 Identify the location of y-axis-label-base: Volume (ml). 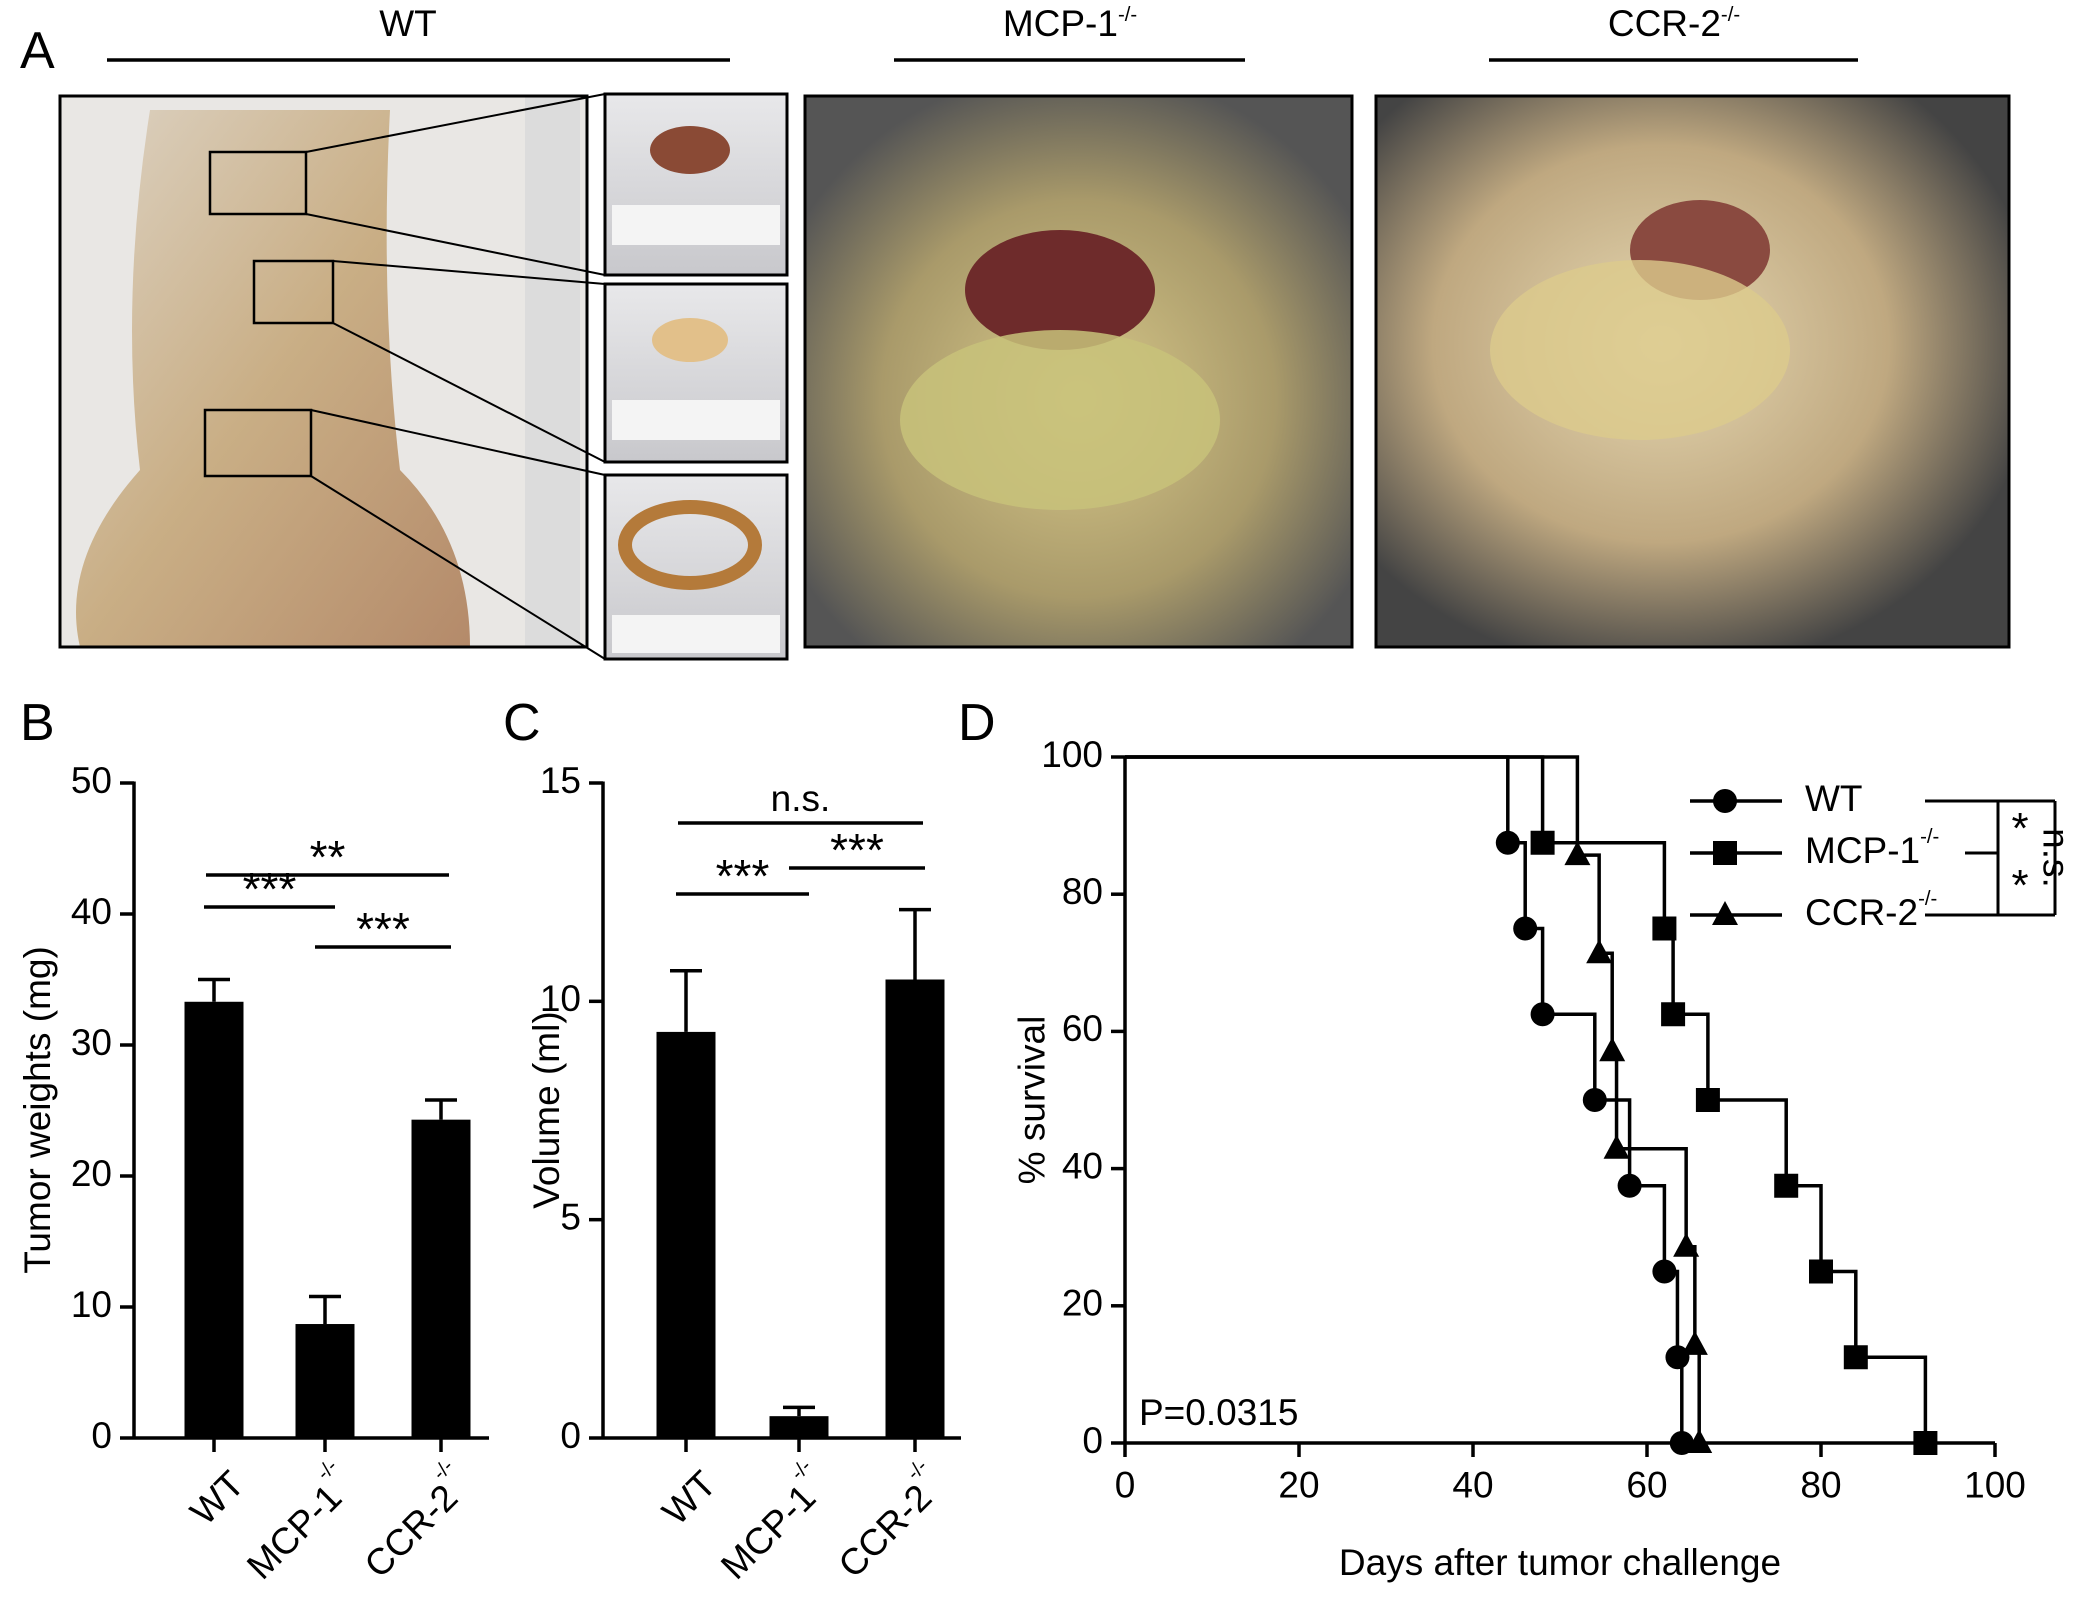
(546, 1109).